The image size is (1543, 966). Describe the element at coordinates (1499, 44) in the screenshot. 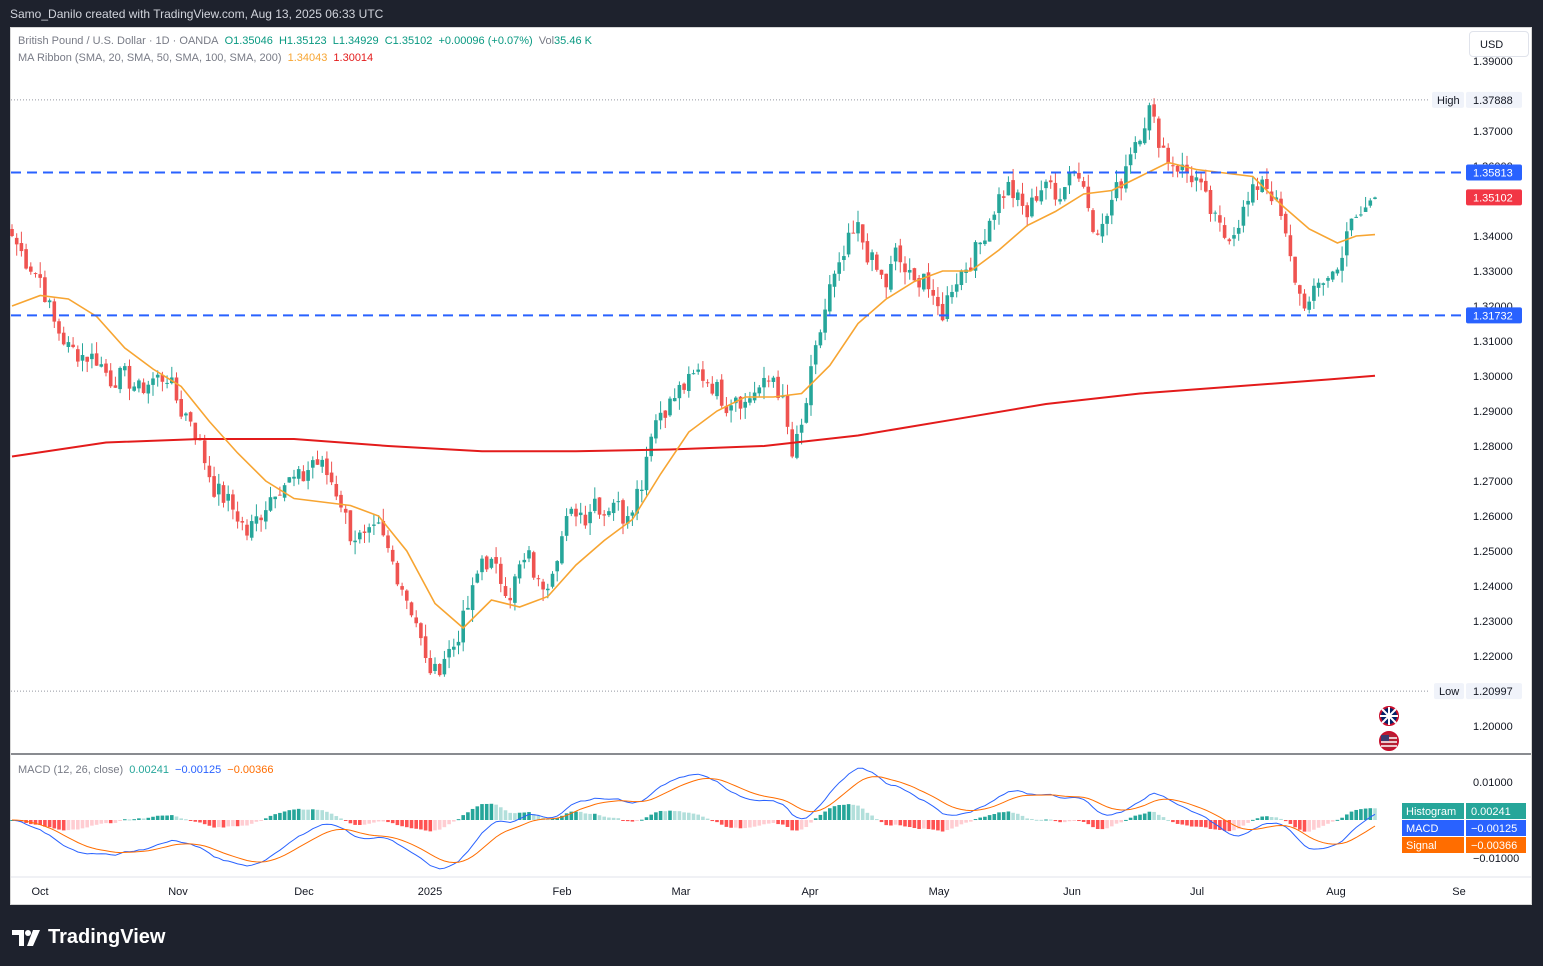

I see `currency-button: USD` at that location.